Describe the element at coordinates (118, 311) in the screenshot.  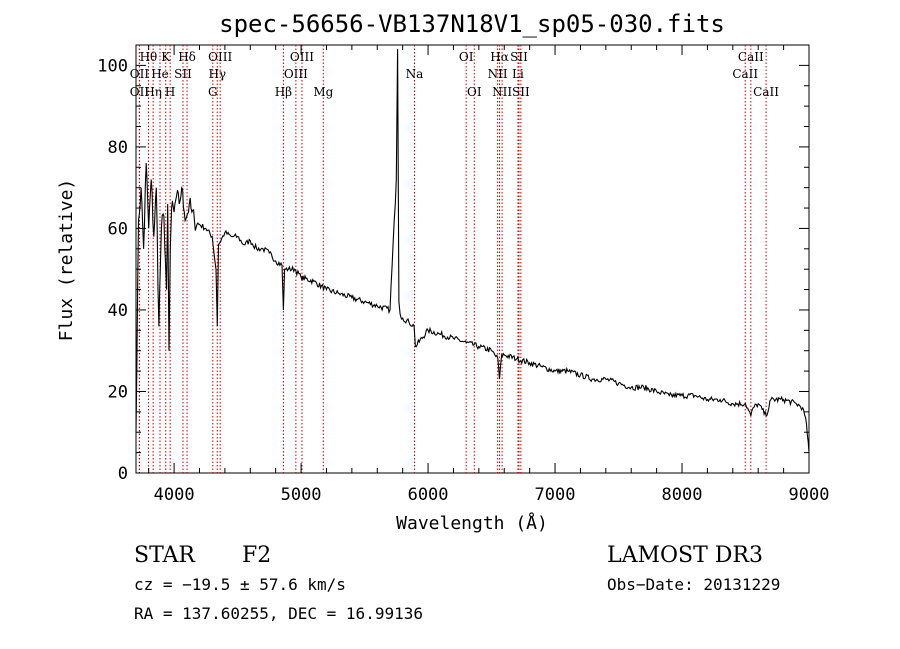
I see `y-tick-label: 40` at that location.